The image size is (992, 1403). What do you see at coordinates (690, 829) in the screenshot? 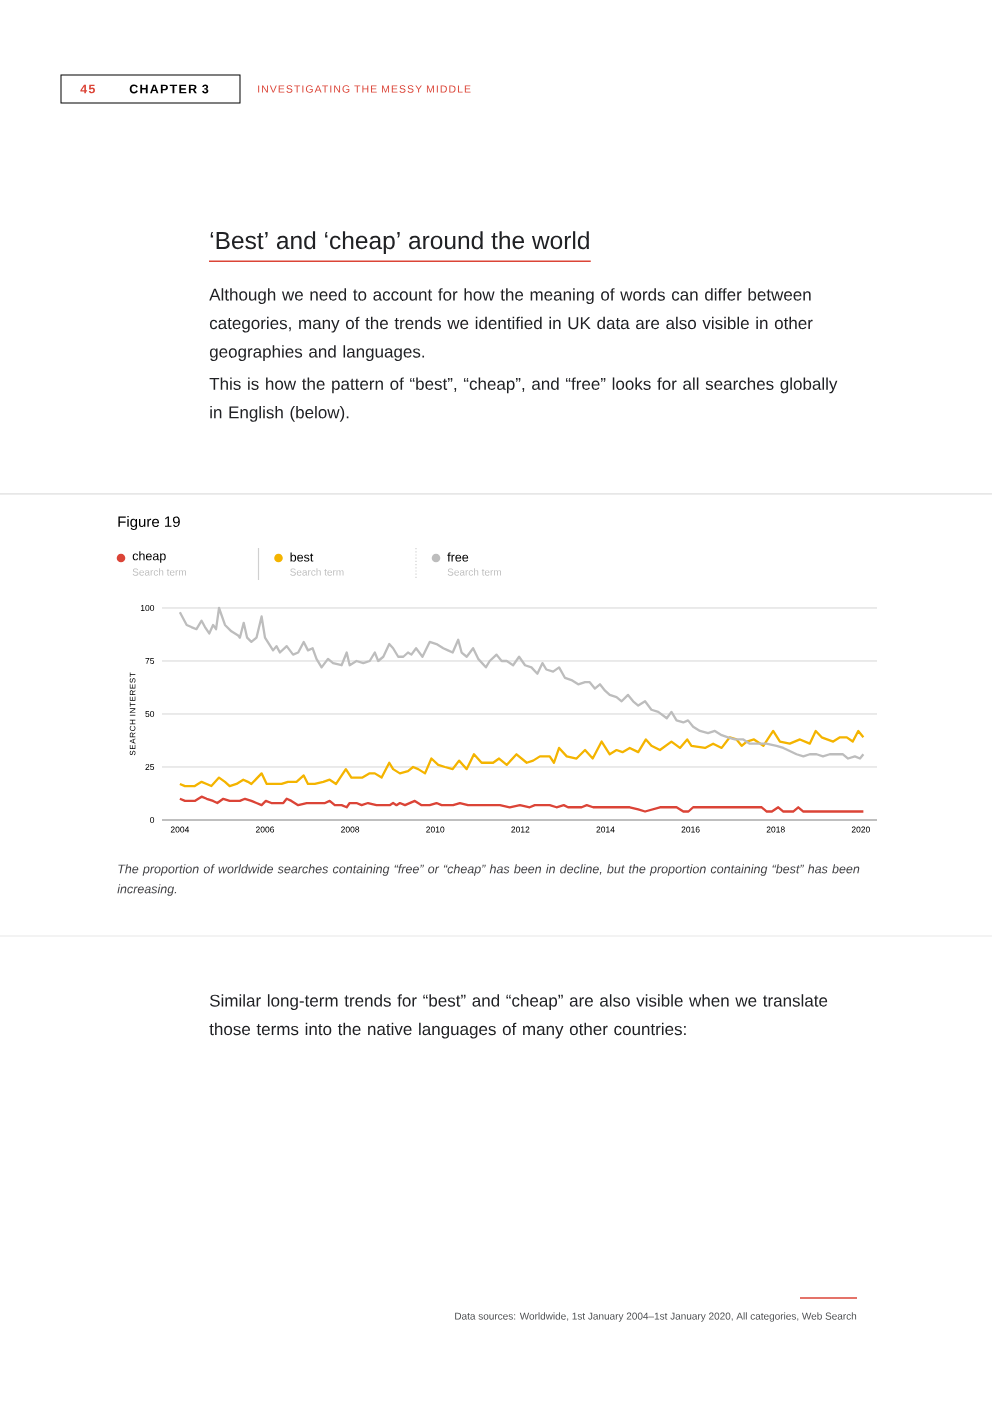
I see `x-tick-label: 2016` at bounding box center [690, 829].